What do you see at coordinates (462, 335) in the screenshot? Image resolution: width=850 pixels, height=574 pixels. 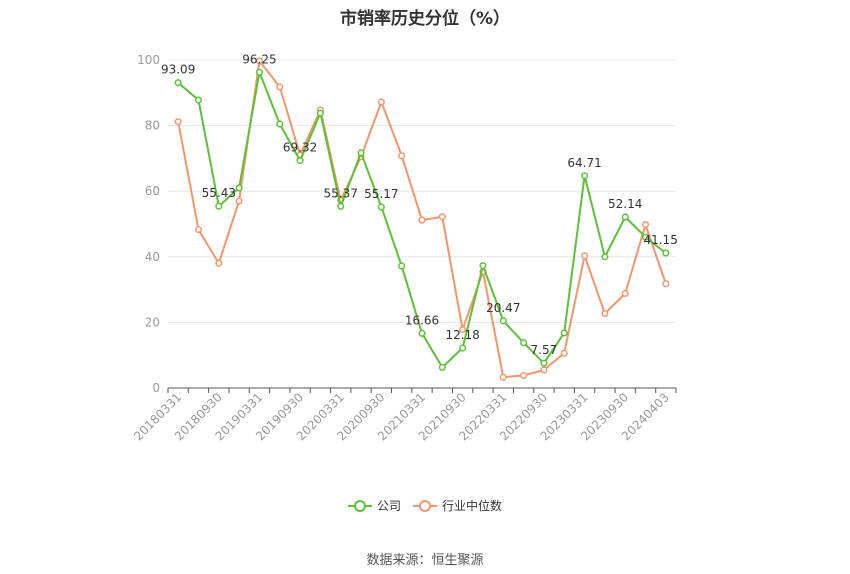 I see `data-label: 12.18` at bounding box center [462, 335].